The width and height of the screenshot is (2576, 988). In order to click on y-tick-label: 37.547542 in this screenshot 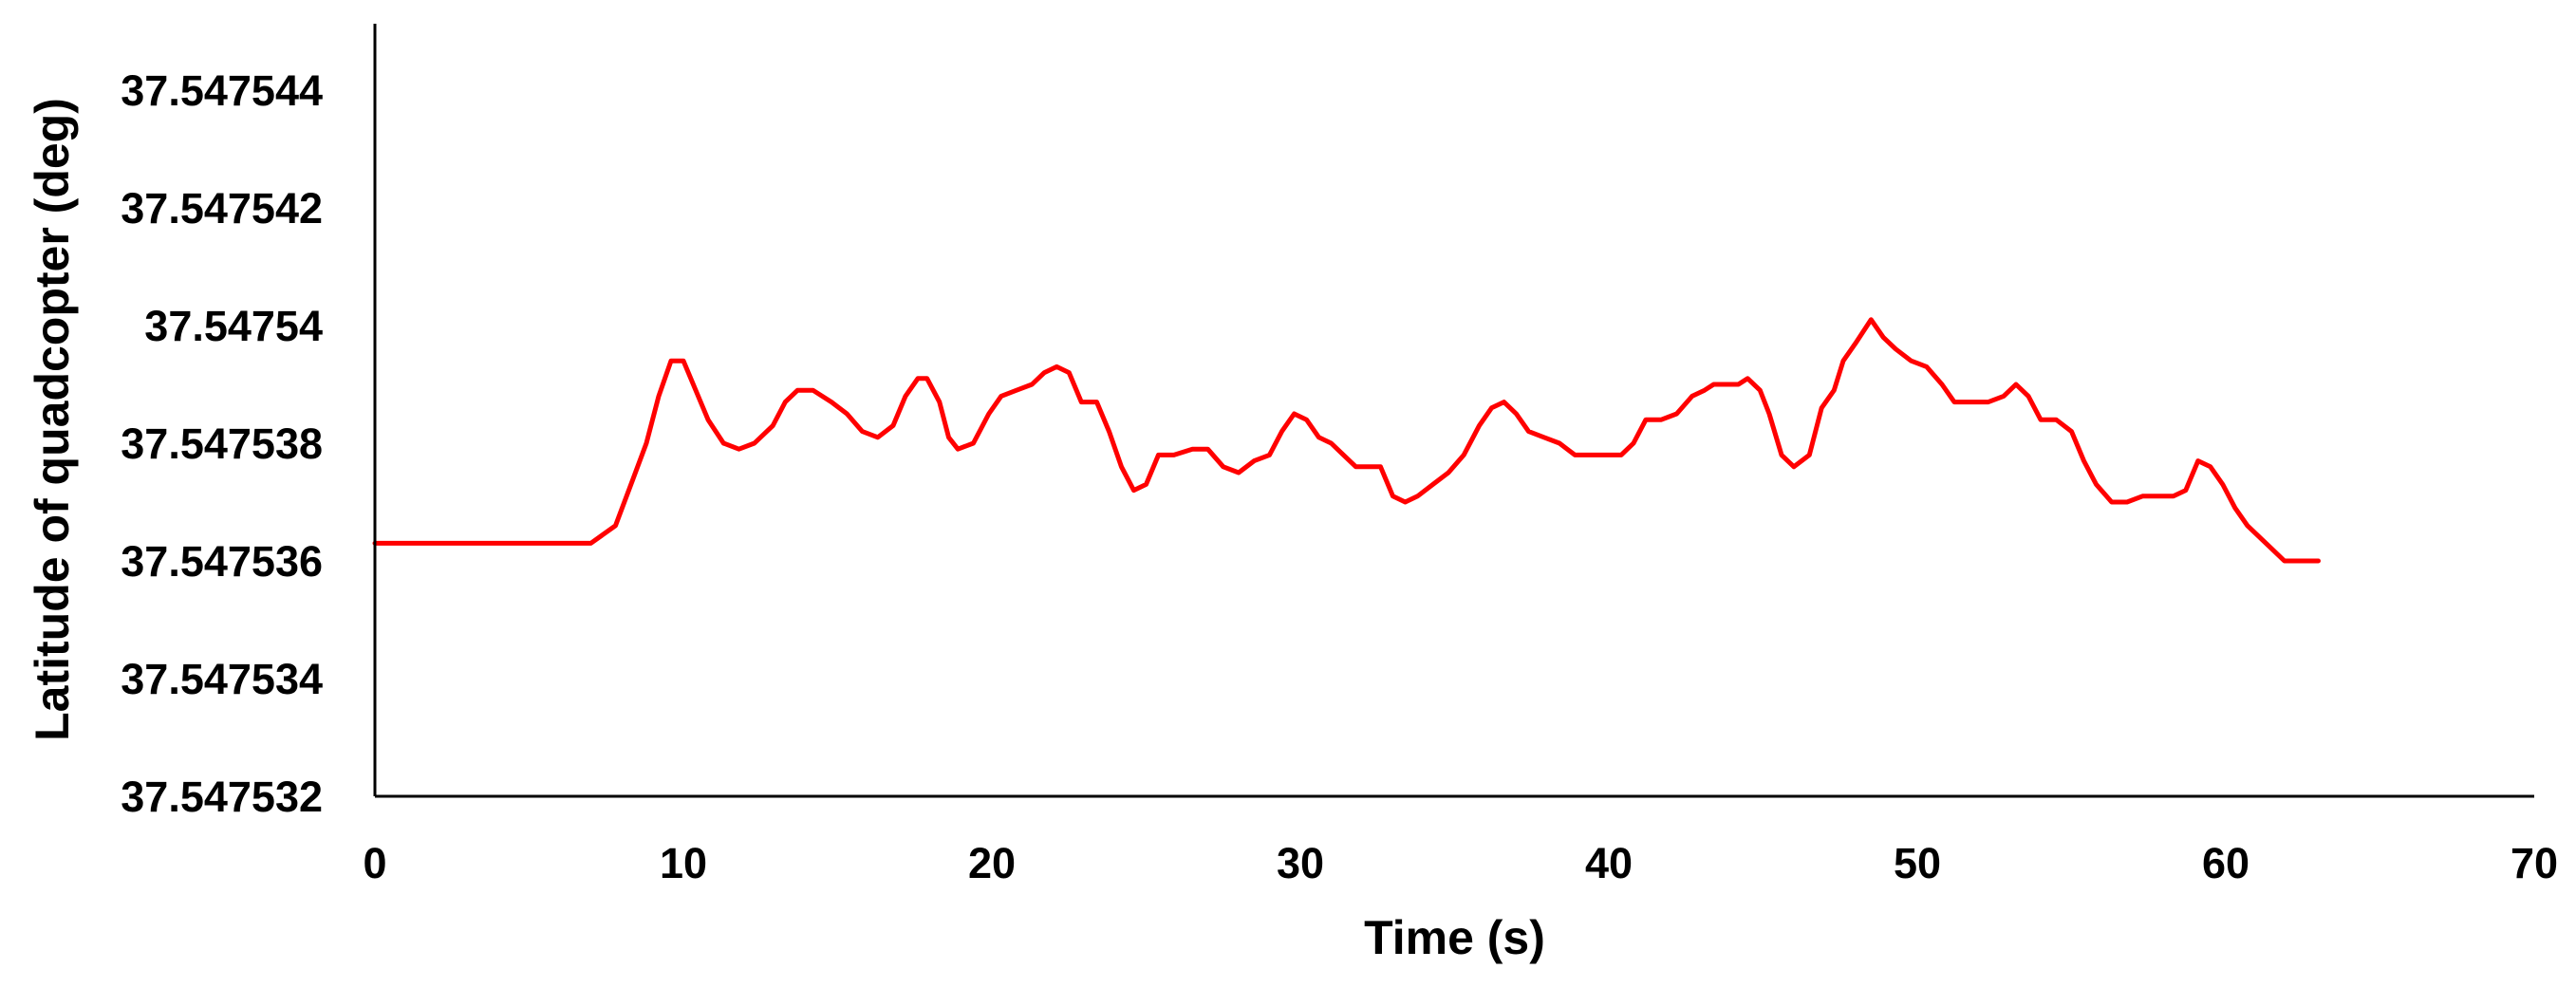, I will do `click(222, 209)`.